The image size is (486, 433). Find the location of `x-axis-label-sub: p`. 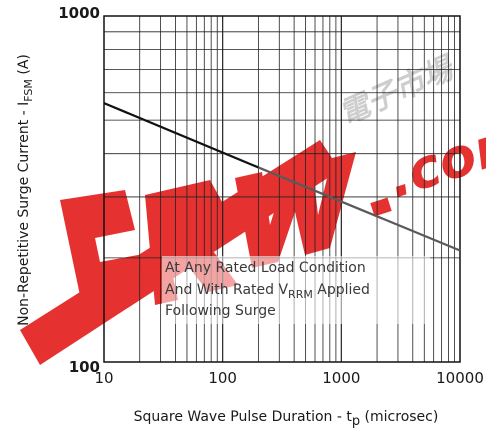

x-axis-label-sub: p is located at coordinates (356, 421).